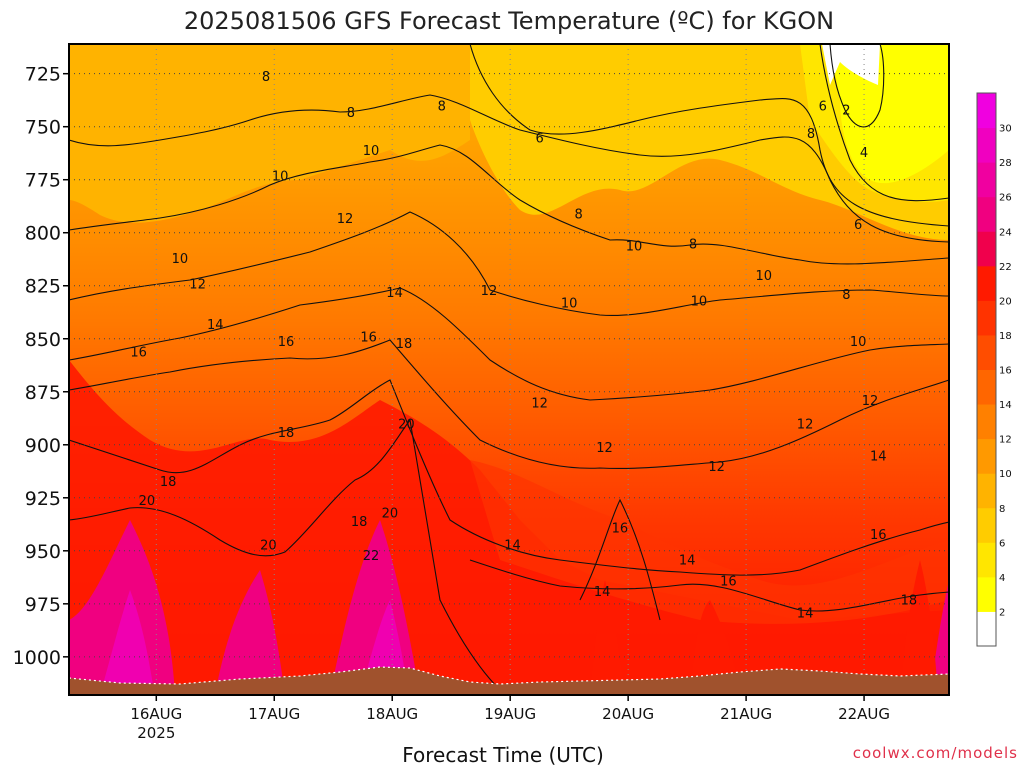 Image resolution: width=1024 pixels, height=768 pixels. Describe the element at coordinates (889, 114) in the screenshot. I see `coldest-region` at that location.